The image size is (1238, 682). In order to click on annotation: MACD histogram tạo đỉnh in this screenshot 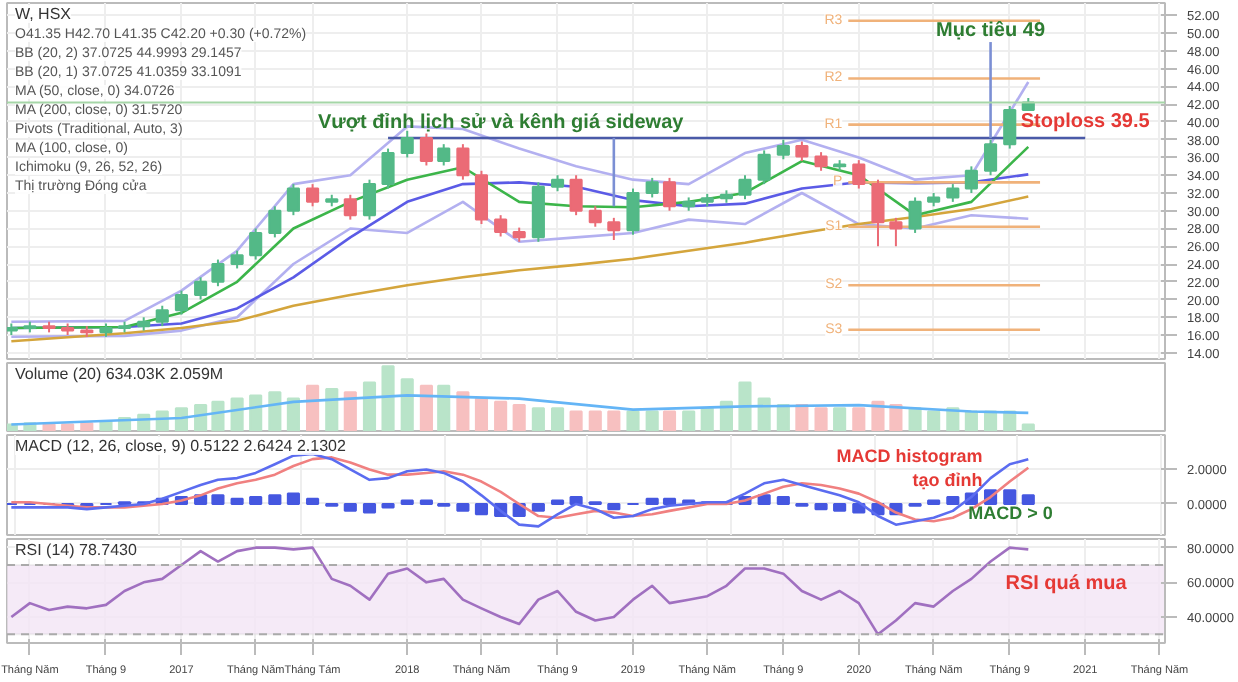, I will do `click(909, 468)`.